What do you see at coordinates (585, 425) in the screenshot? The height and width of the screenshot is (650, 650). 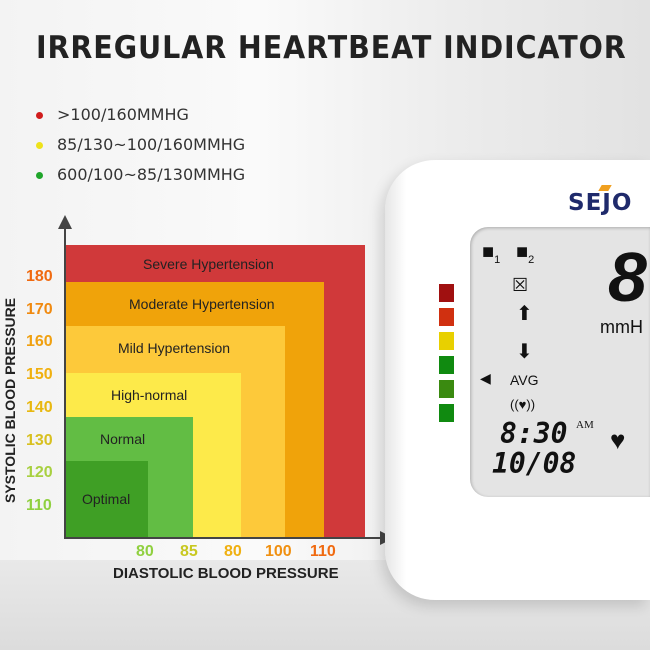 I see `ampm-label: AM` at bounding box center [585, 425].